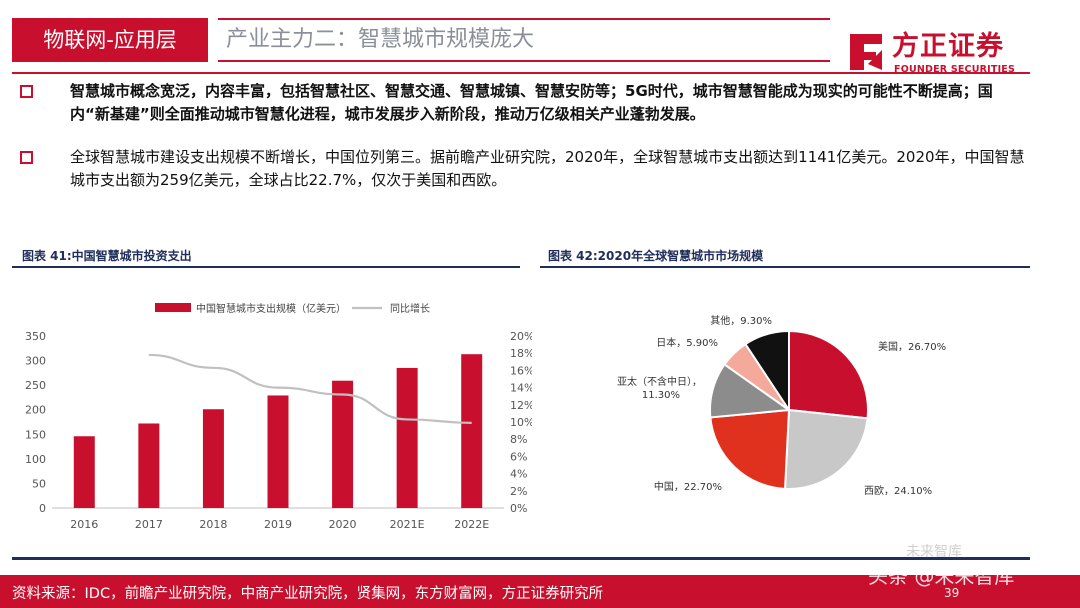  I want to click on legend-bar-label: 中国智慧城市支出规模（亿美元）, so click(271, 308).